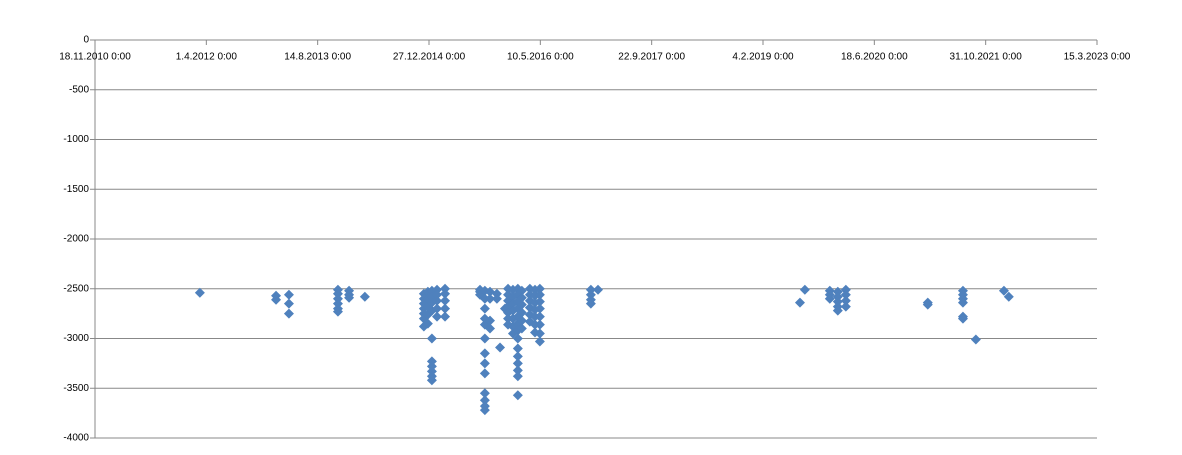 This screenshot has width=1182, height=455. Describe the element at coordinates (86, 40) in the screenshot. I see `y-tick-label: 0` at that location.